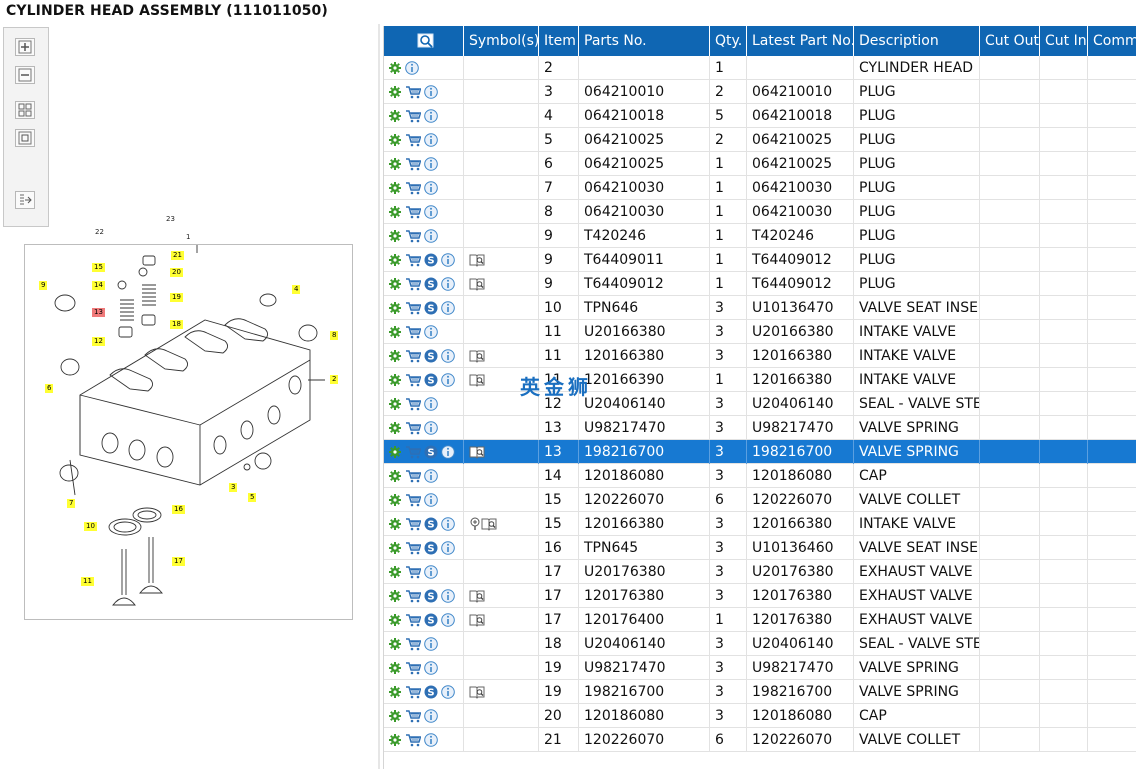  What do you see at coordinates (177, 255) in the screenshot?
I see `callout-21: 21` at bounding box center [177, 255].